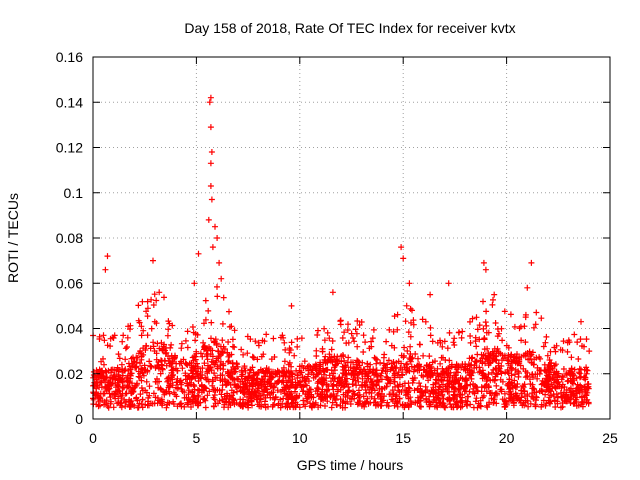  Describe the element at coordinates (300, 438) in the screenshot. I see `x-tick-label: 10` at that location.